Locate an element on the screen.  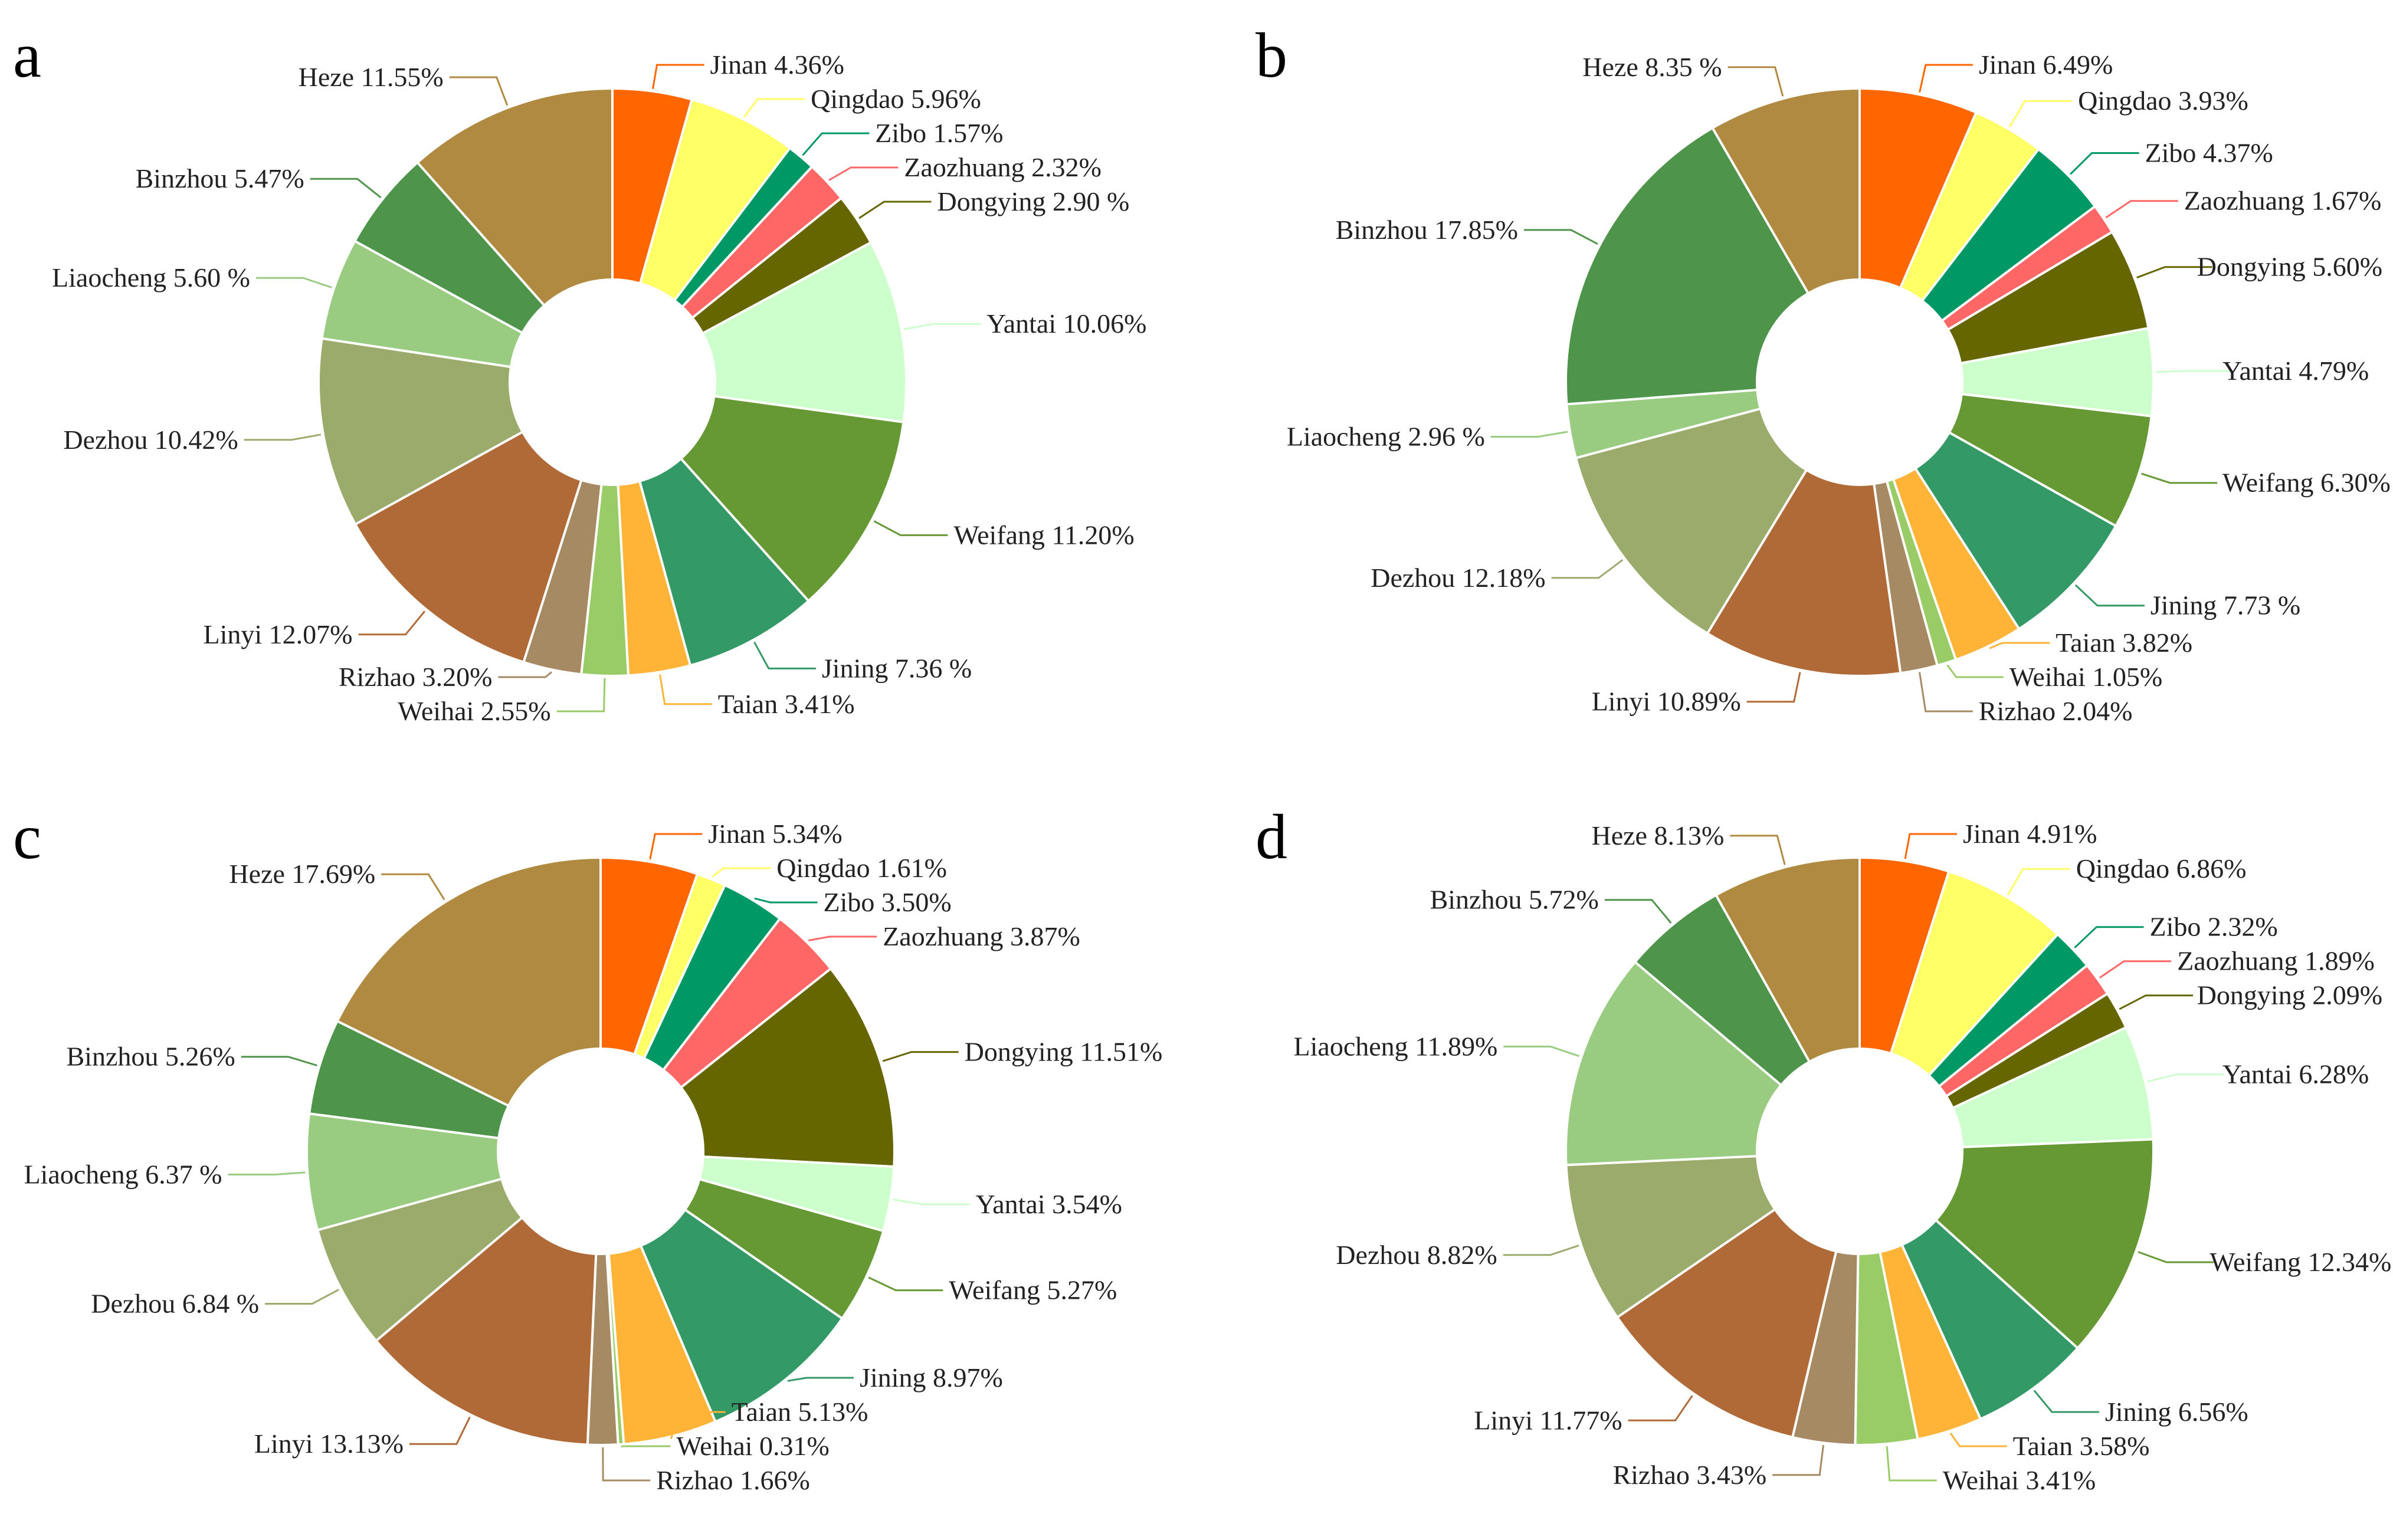
leader-line-a-jining is located at coordinates (785, 655).